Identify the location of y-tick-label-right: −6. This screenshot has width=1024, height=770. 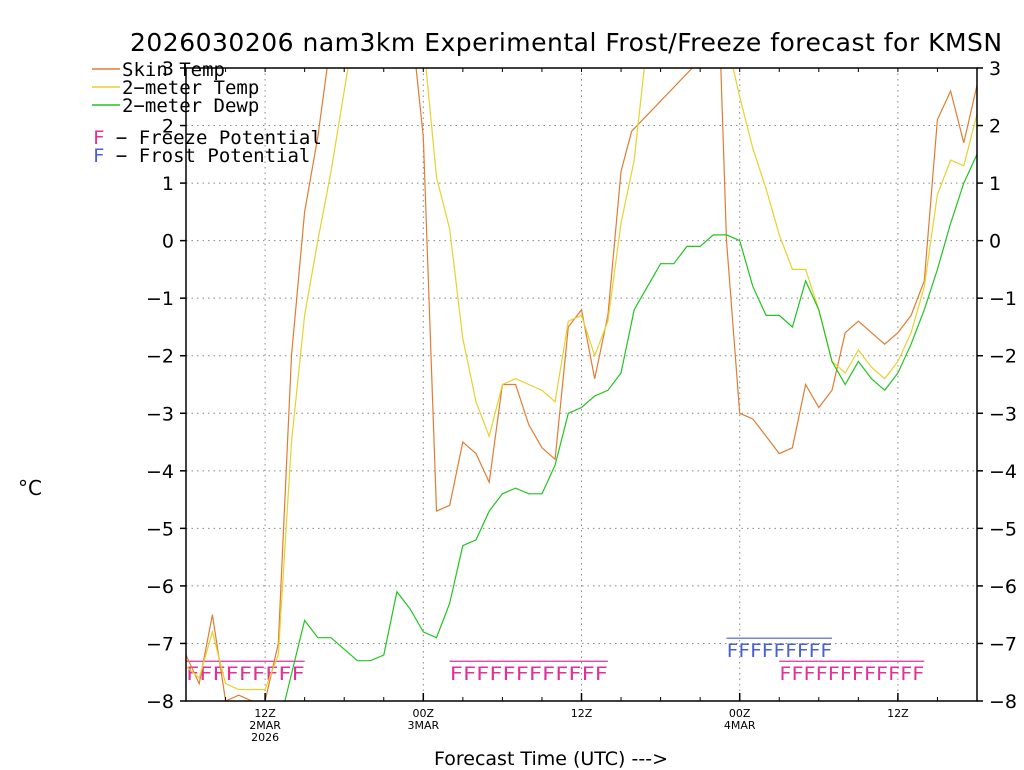
(1003, 587).